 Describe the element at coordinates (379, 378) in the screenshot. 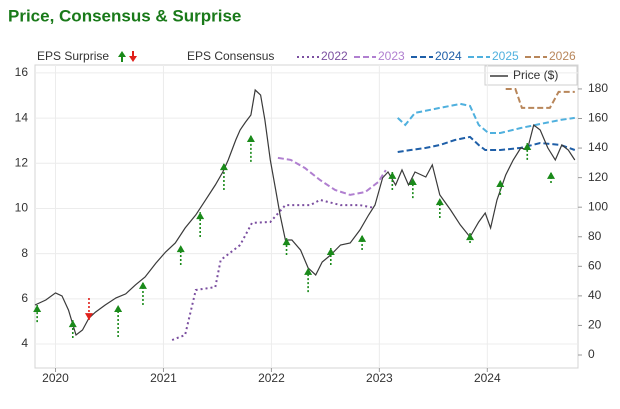

I see `x-tick-label: 2023` at that location.